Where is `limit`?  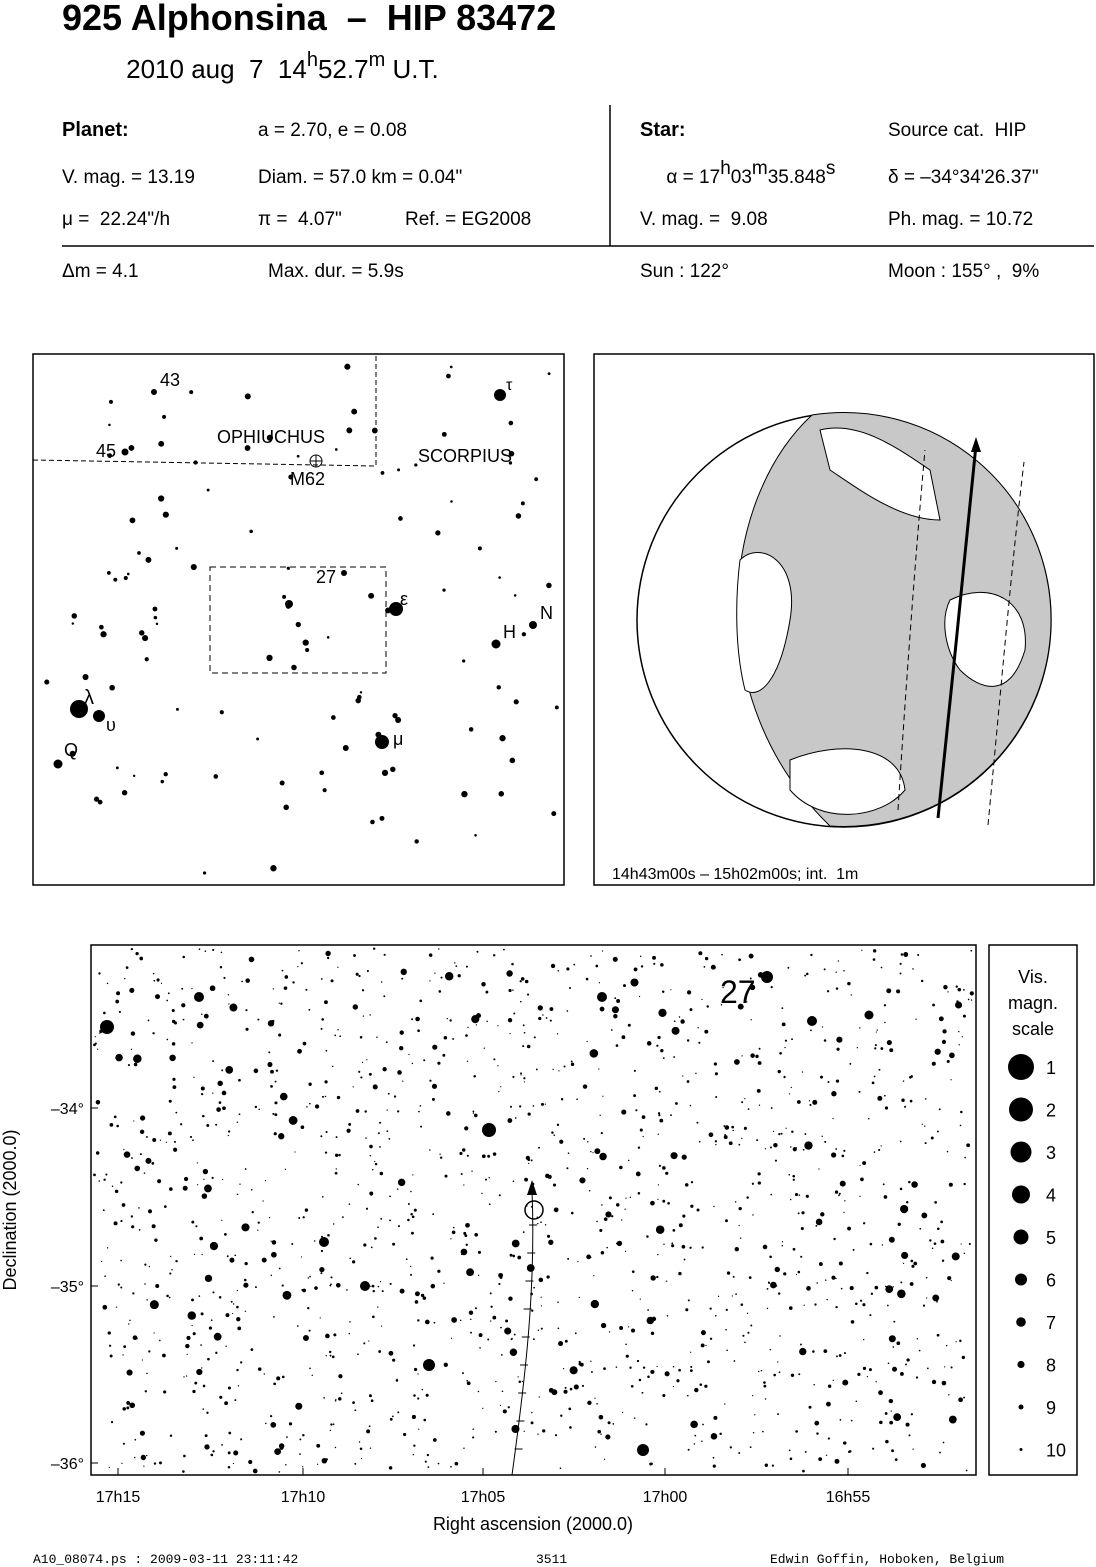 limit is located at coordinates (911, 630).